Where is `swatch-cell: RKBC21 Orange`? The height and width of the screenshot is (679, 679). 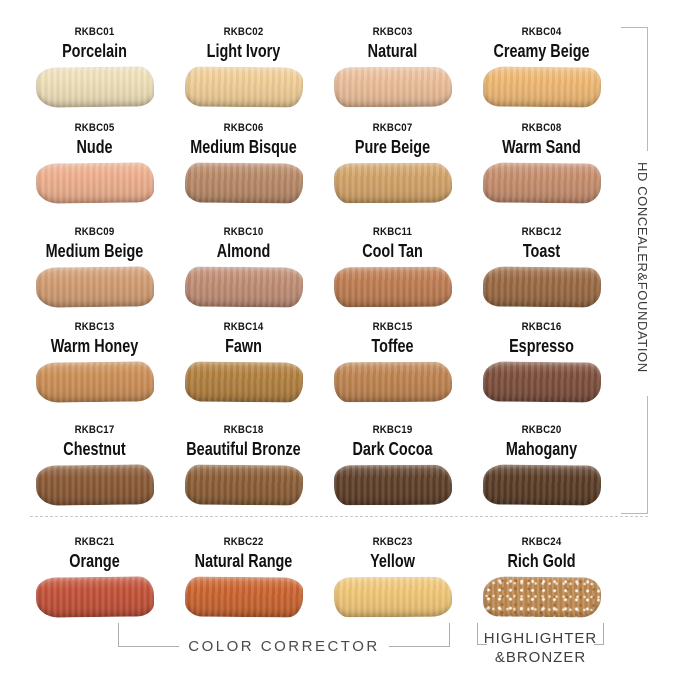 swatch-cell: RKBC21 Orange is located at coordinates (94, 576).